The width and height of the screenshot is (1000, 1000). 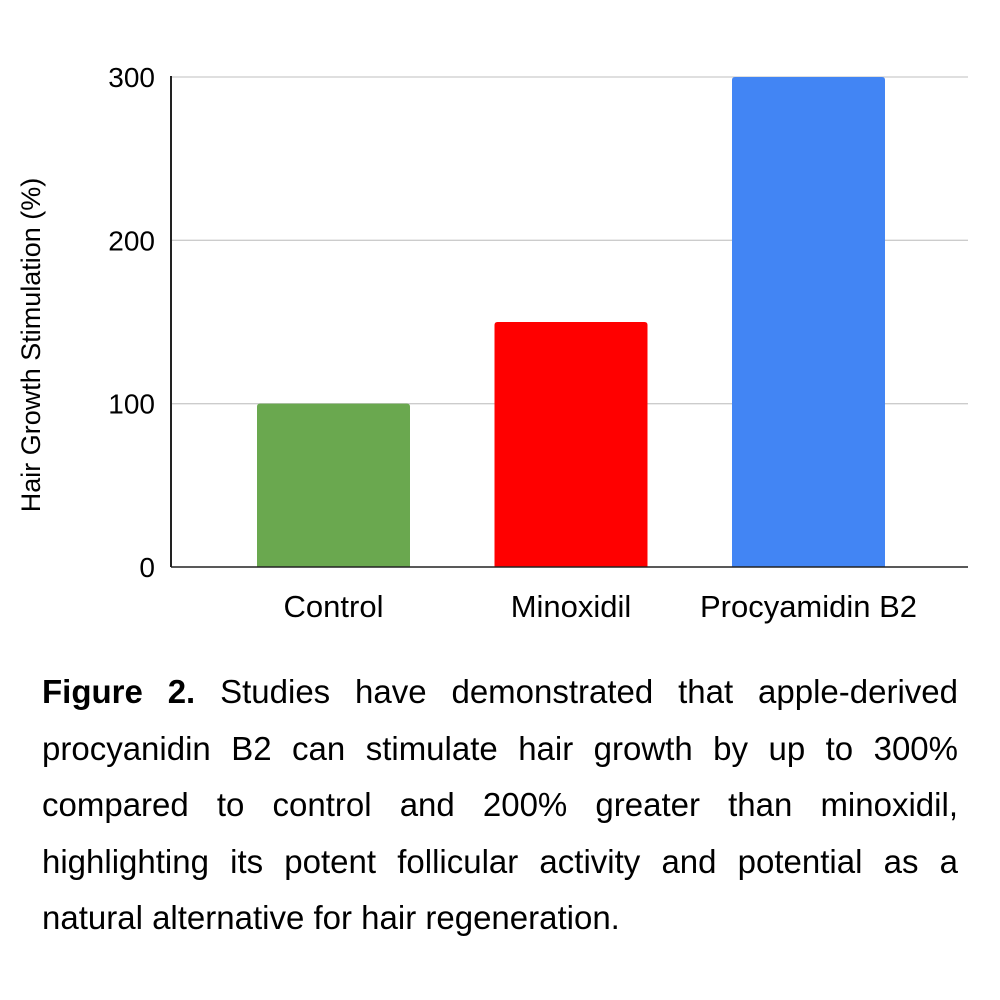 What do you see at coordinates (571, 444) in the screenshot?
I see `bar-minoxidil` at bounding box center [571, 444].